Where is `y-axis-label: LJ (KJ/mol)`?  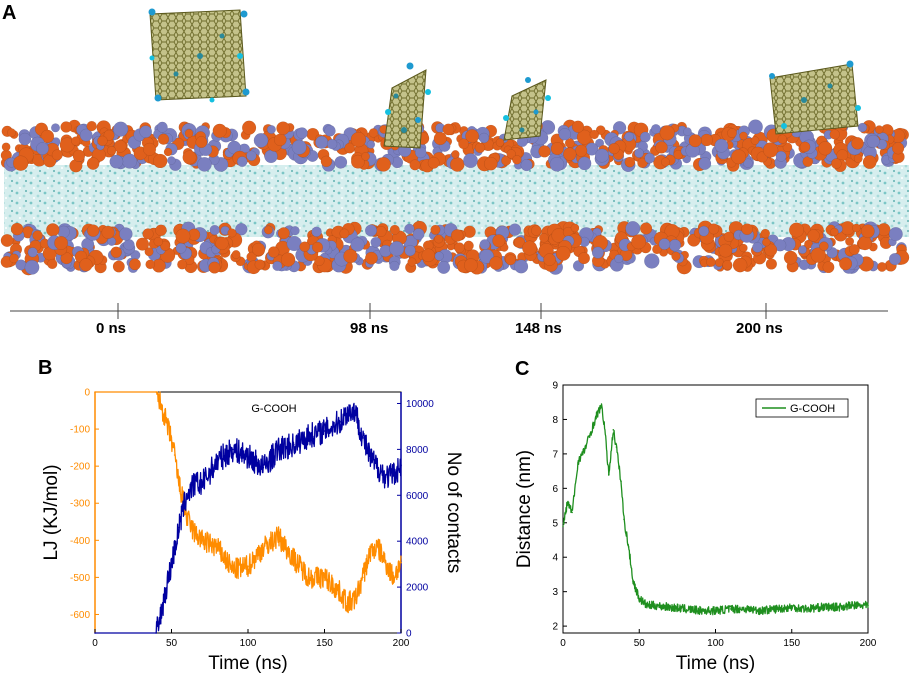
y-axis-label: LJ (KJ/mol) is located at coordinates (51, 512).